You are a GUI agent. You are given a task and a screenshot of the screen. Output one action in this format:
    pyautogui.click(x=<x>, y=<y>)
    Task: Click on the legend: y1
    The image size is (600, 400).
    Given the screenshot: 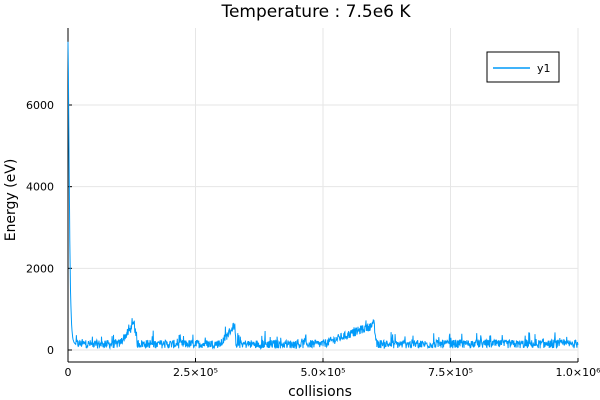 What is the action you would take?
    pyautogui.click(x=523, y=67)
    